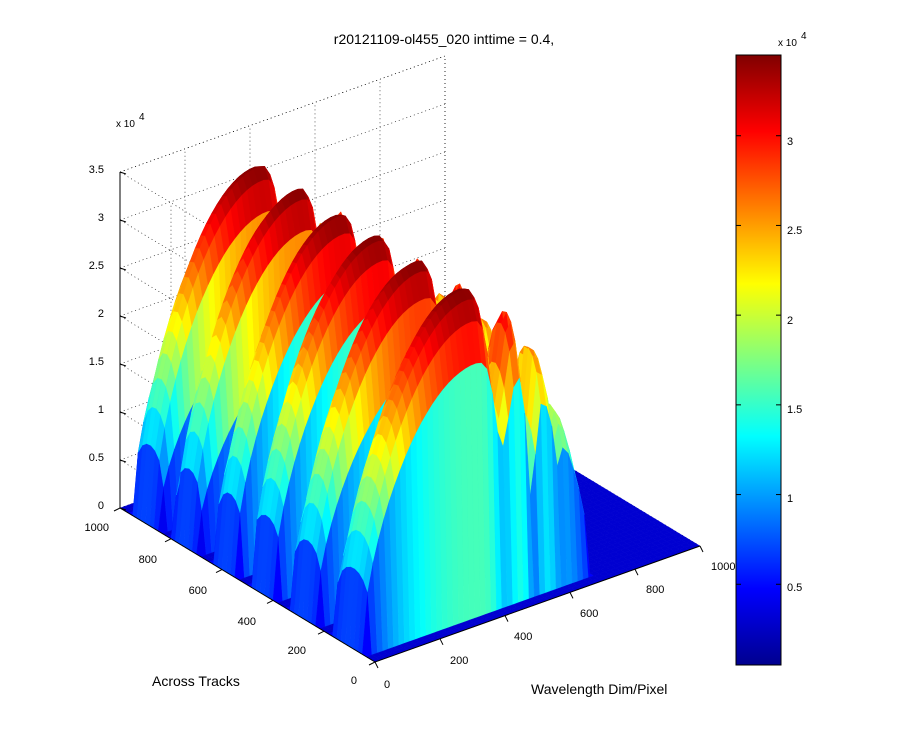 The width and height of the screenshot is (900, 750). I want to click on z-tick-label: 2.5, so click(96, 266).